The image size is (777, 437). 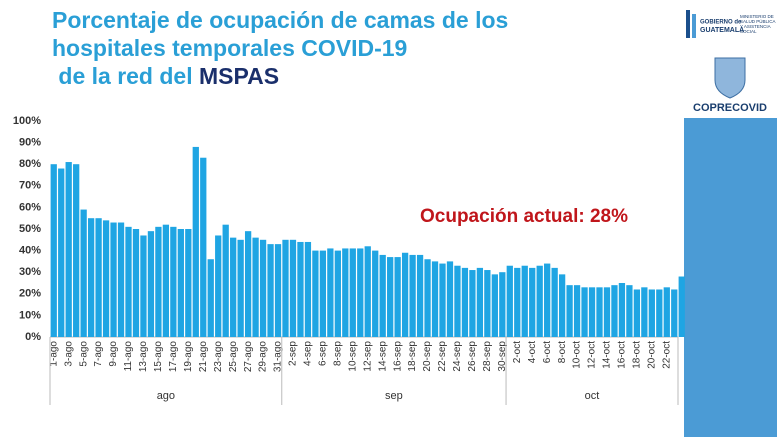 What do you see at coordinates (730, 78) in the screenshot?
I see `shield` at bounding box center [730, 78].